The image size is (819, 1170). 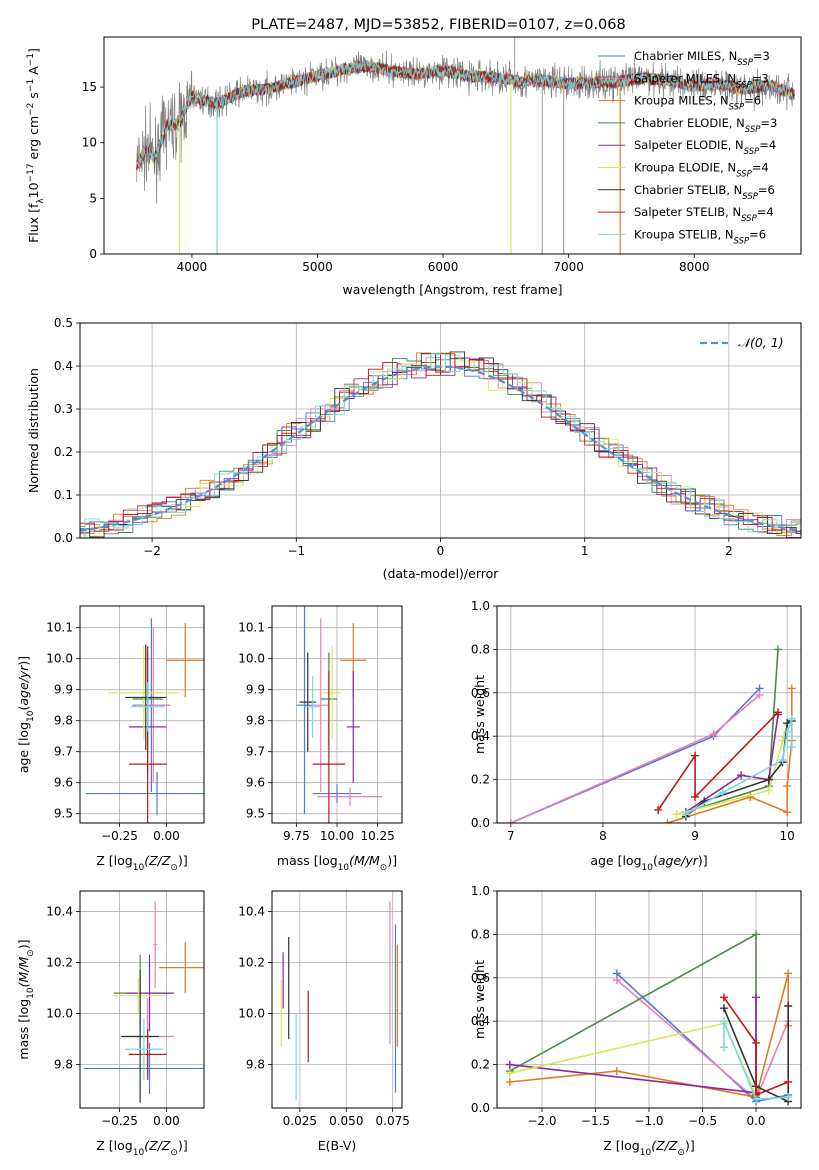 What do you see at coordinates (443, 267) in the screenshot?
I see `x-tick-label: 6000` at bounding box center [443, 267].